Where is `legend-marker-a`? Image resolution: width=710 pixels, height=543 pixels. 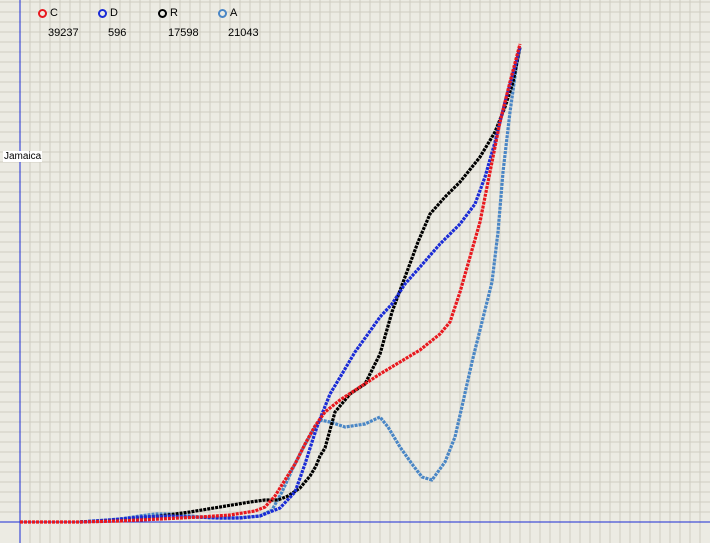
legend-marker-a is located at coordinates (222, 13).